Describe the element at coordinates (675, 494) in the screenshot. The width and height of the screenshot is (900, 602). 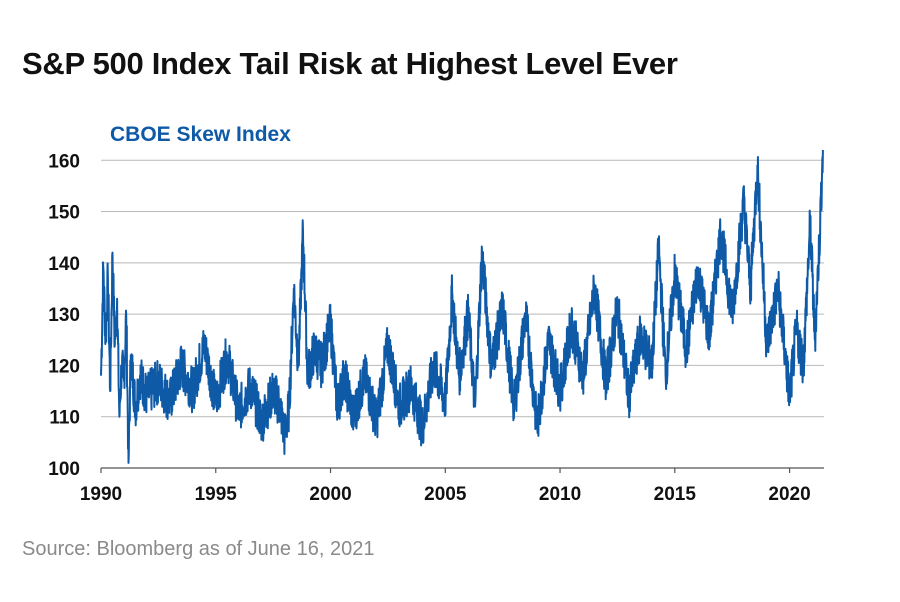
I see `x-tick-label: 2015` at that location.